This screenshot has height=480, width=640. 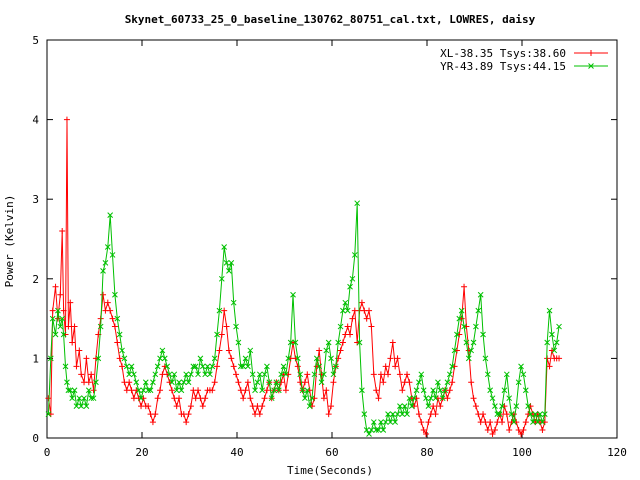 What do you see at coordinates (522, 452) in the screenshot?
I see `x-tick-label: 100` at bounding box center [522, 452].